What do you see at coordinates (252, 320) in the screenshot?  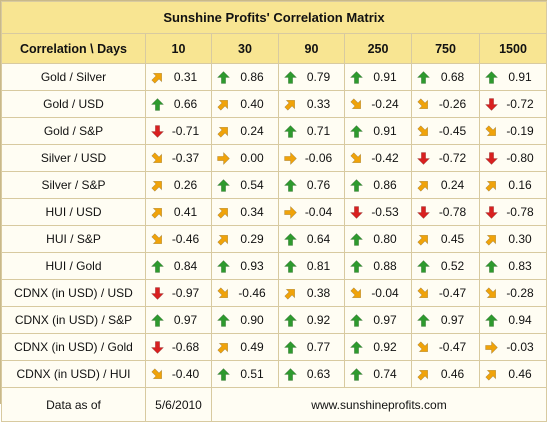 I see `correlation-value: 0.90` at bounding box center [252, 320].